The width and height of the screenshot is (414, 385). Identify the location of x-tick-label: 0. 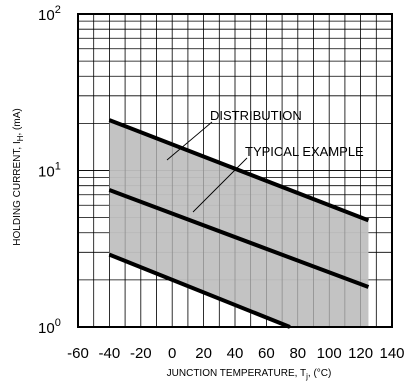
(172, 353).